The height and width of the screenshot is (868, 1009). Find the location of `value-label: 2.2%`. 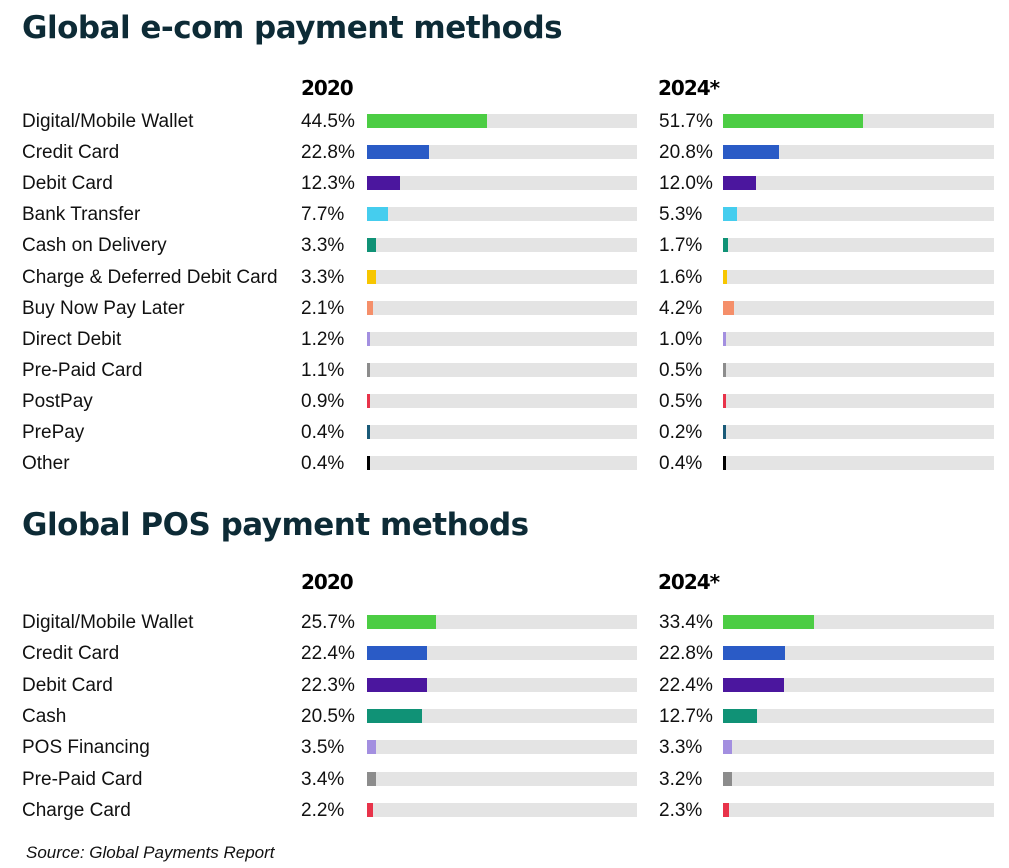

value-label: 2.2% is located at coordinates (323, 810).